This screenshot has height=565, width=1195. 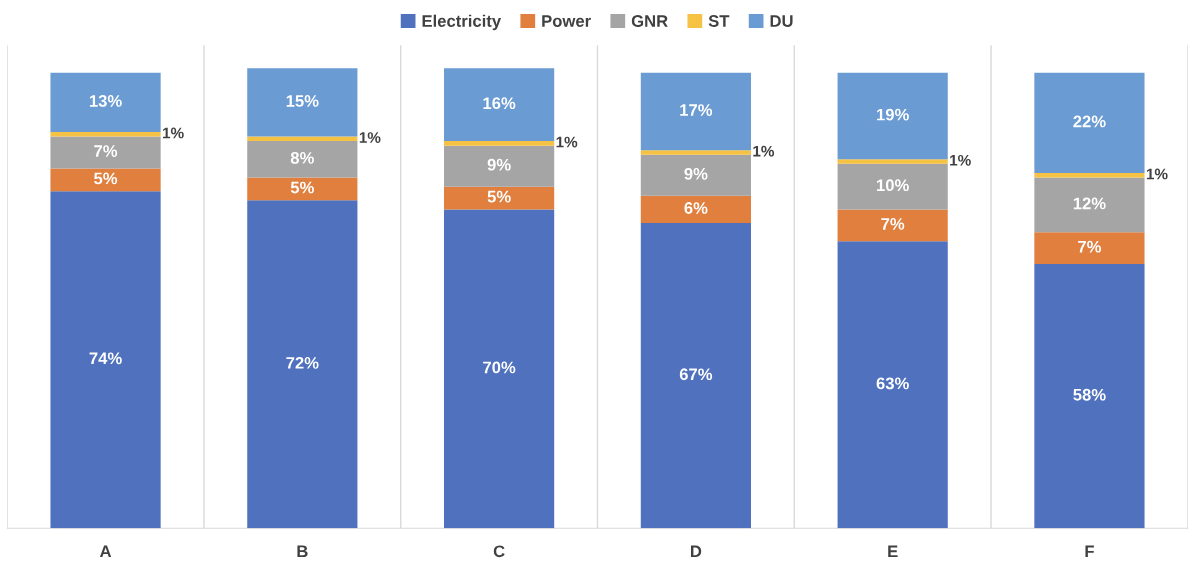 I want to click on data-label: 19%, so click(x=893, y=114).